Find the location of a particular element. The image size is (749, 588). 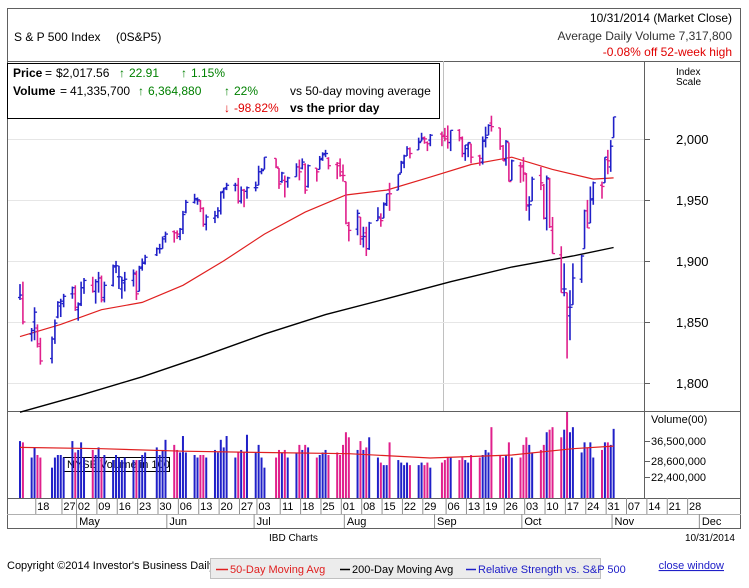

date-axis-label: 30 is located at coordinates (165, 507).